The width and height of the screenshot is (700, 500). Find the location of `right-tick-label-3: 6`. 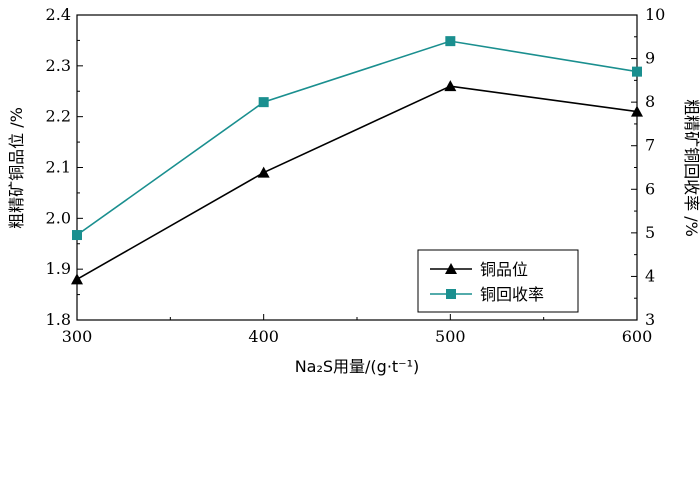

right-tick-label-3: 6 is located at coordinates (650, 188).